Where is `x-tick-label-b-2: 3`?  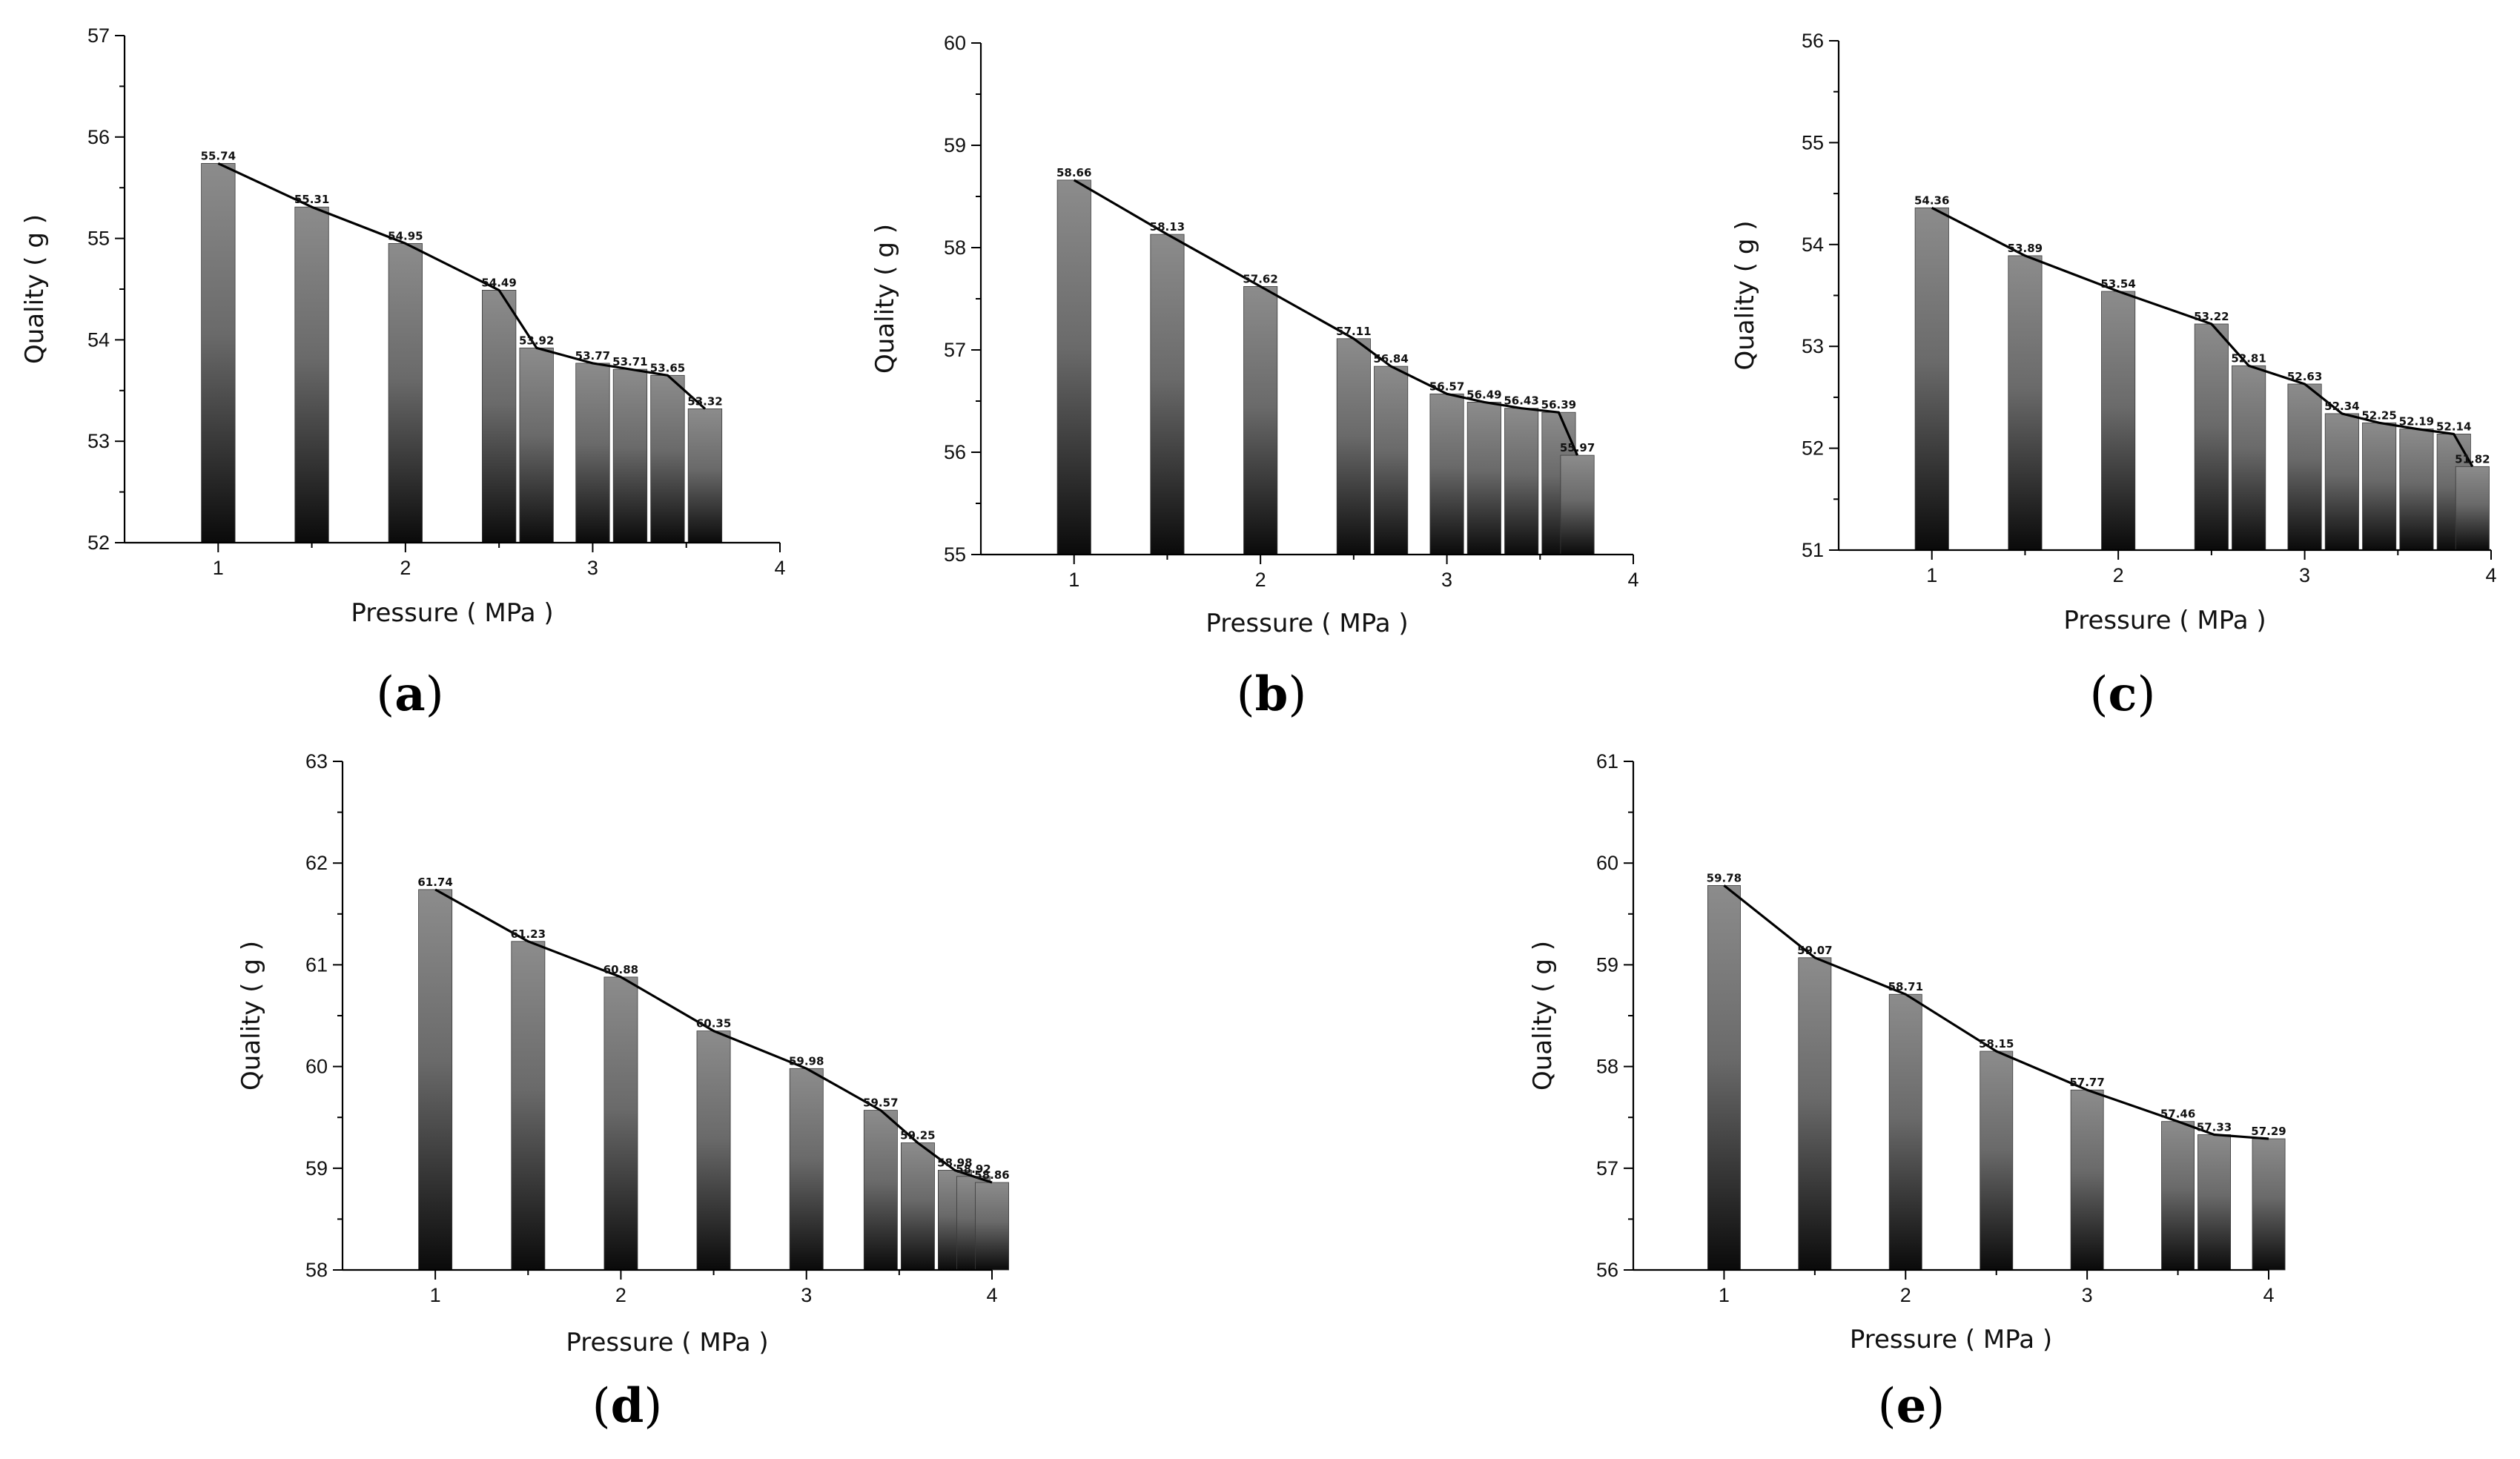 x-tick-label-b-2: 3 is located at coordinates (1446, 580).